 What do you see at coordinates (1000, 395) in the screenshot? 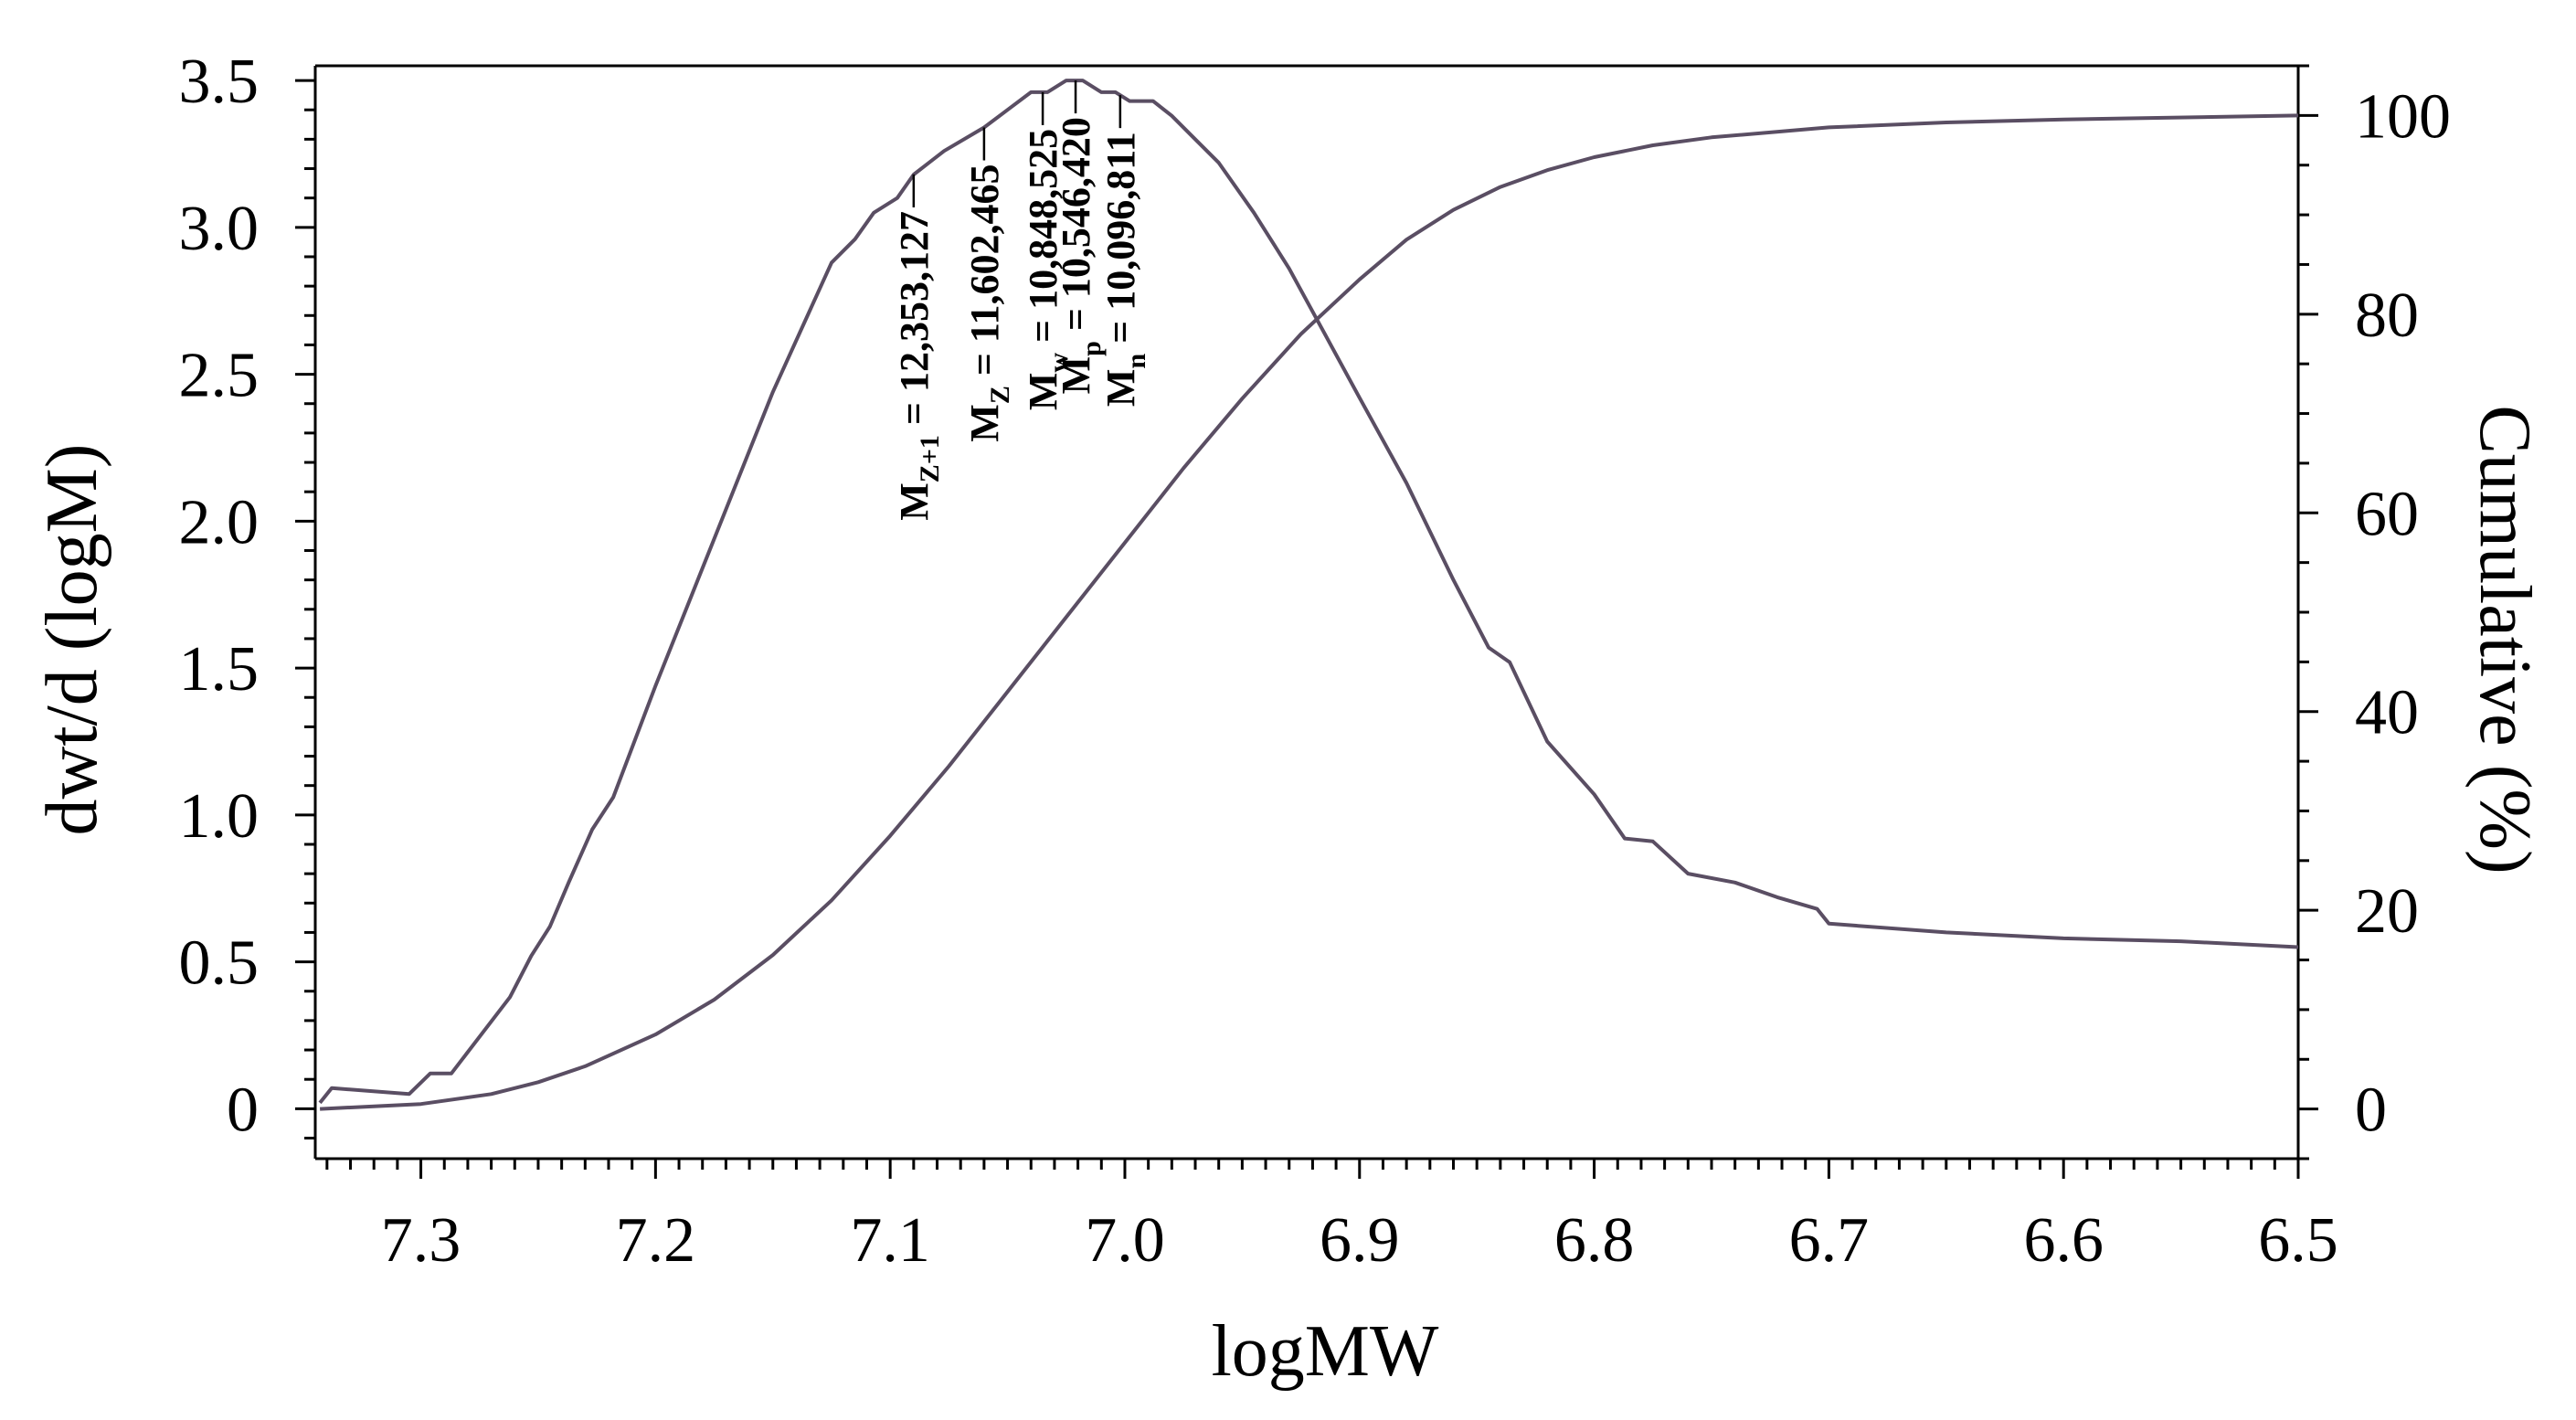
I see `annotation-subscript: Z` at bounding box center [1000, 395].